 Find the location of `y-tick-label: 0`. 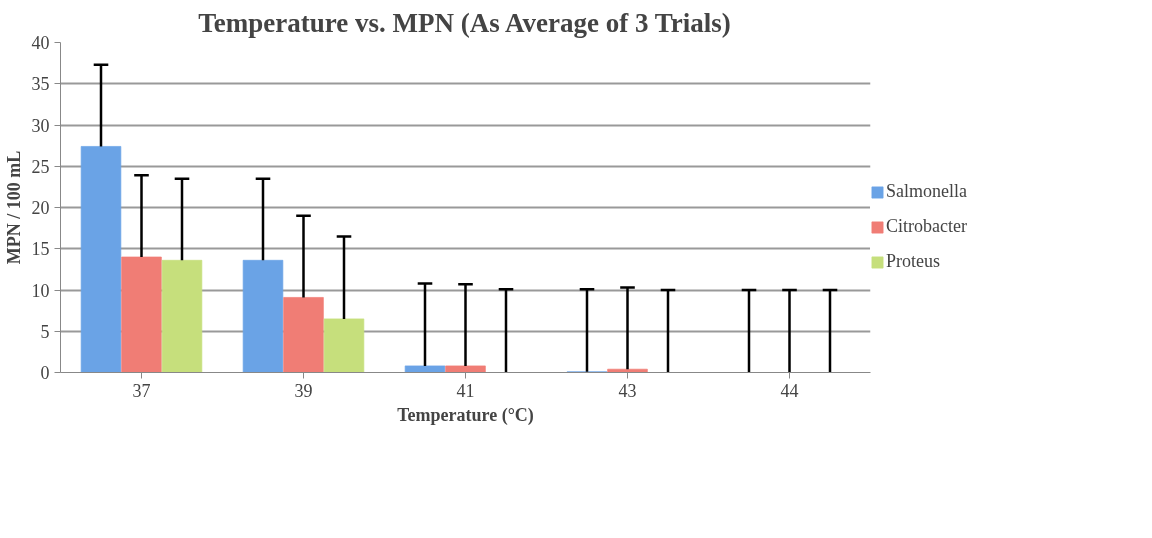

y-tick-label: 0 is located at coordinates (45, 373).